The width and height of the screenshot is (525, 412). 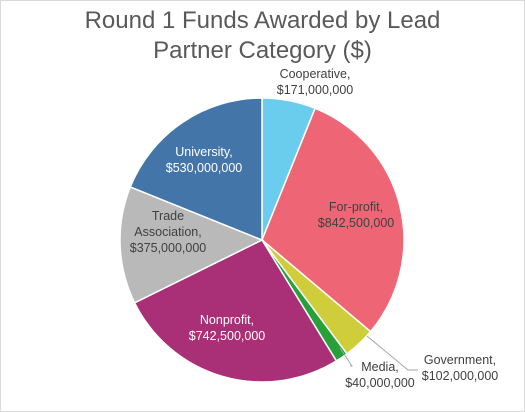 I want to click on data-label-media: Media, $40,000,000, so click(x=380, y=375).